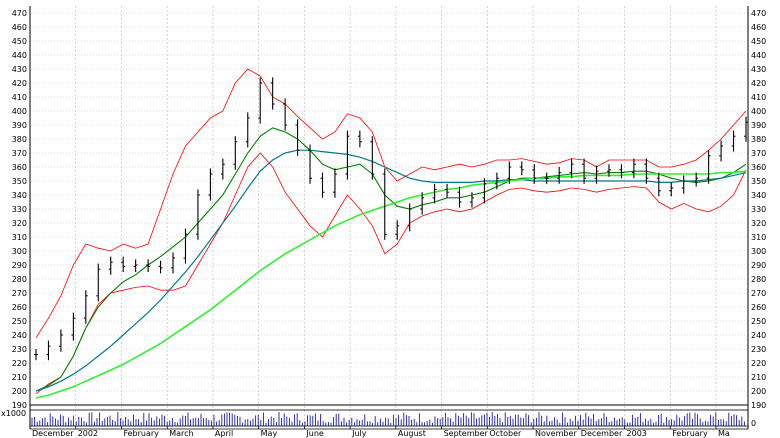 The image size is (780, 438). I want to click on y-tick-label-right: 390, so click(758, 125).